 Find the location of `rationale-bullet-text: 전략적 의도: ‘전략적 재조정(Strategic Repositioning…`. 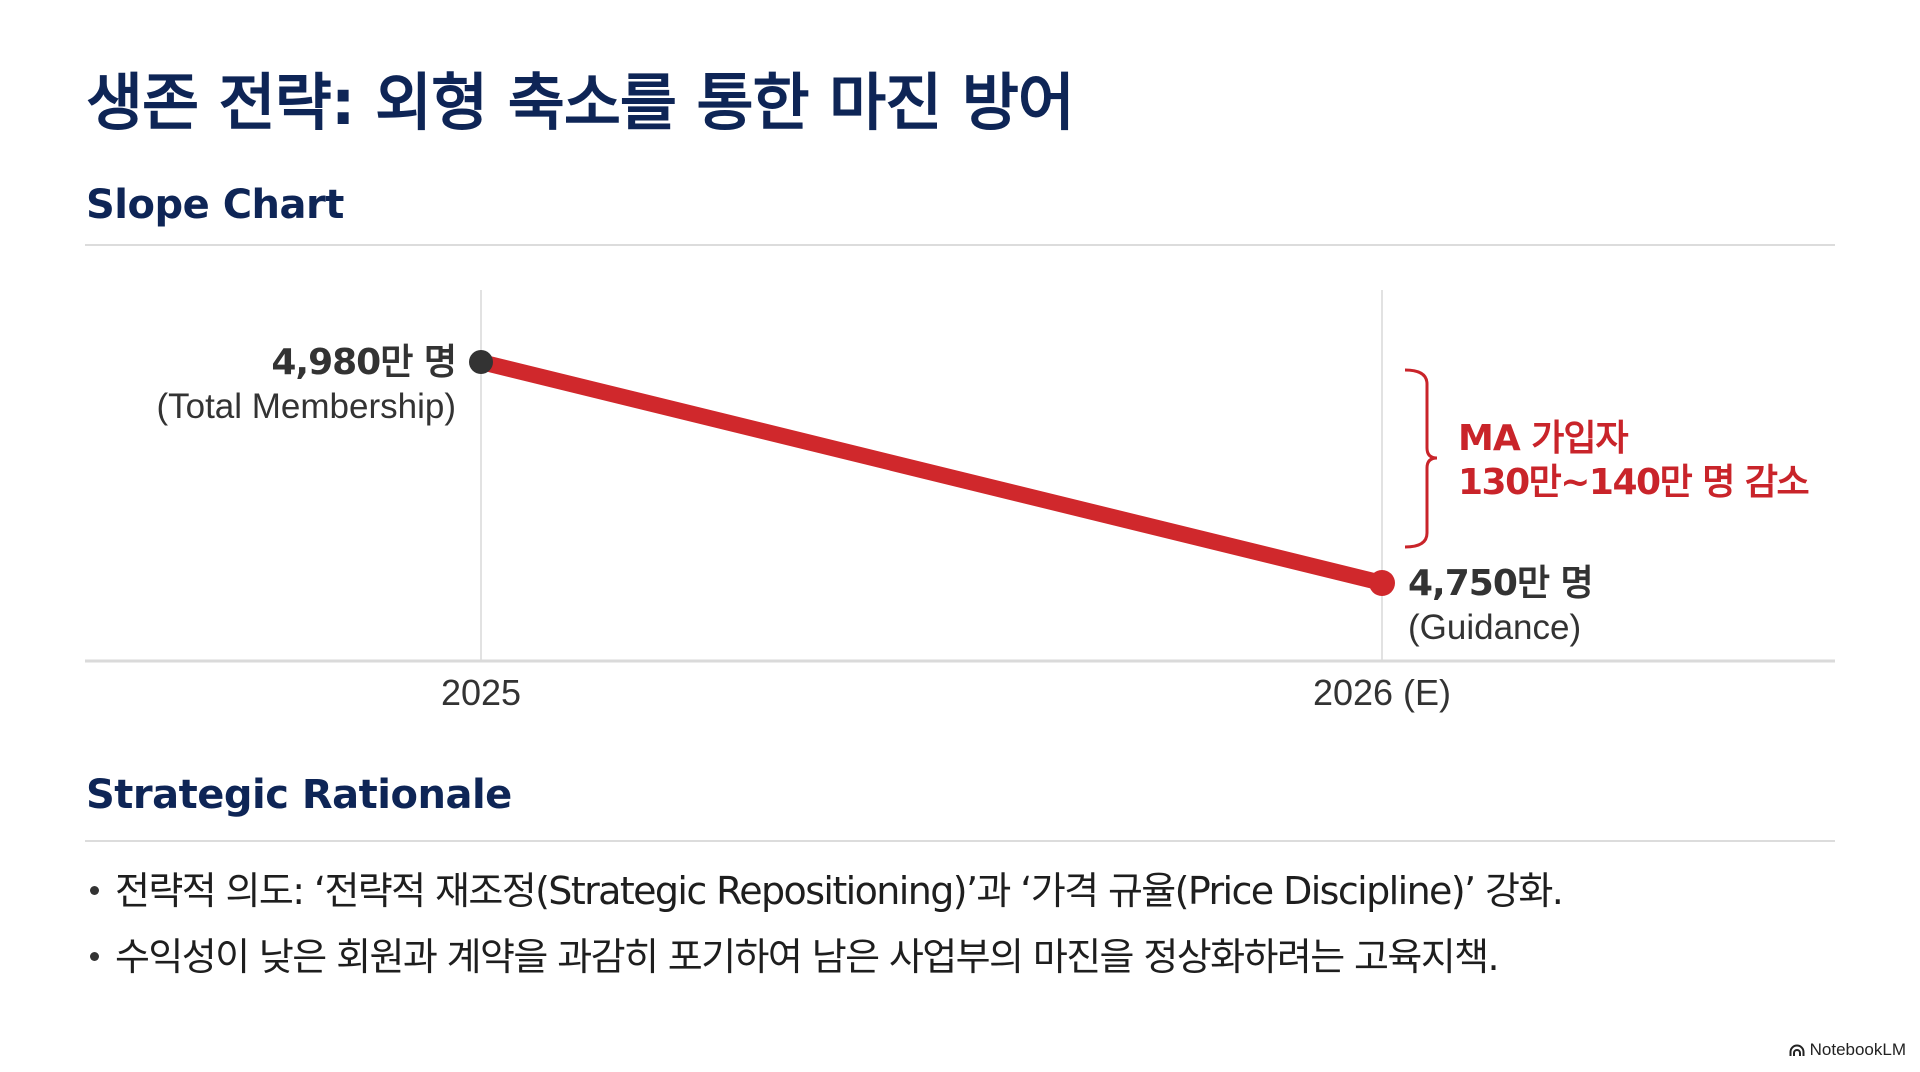

rationale-bullet-text: 전략적 의도: ‘전략적 재조정(Strategic Repositioning… is located at coordinates (839, 891).